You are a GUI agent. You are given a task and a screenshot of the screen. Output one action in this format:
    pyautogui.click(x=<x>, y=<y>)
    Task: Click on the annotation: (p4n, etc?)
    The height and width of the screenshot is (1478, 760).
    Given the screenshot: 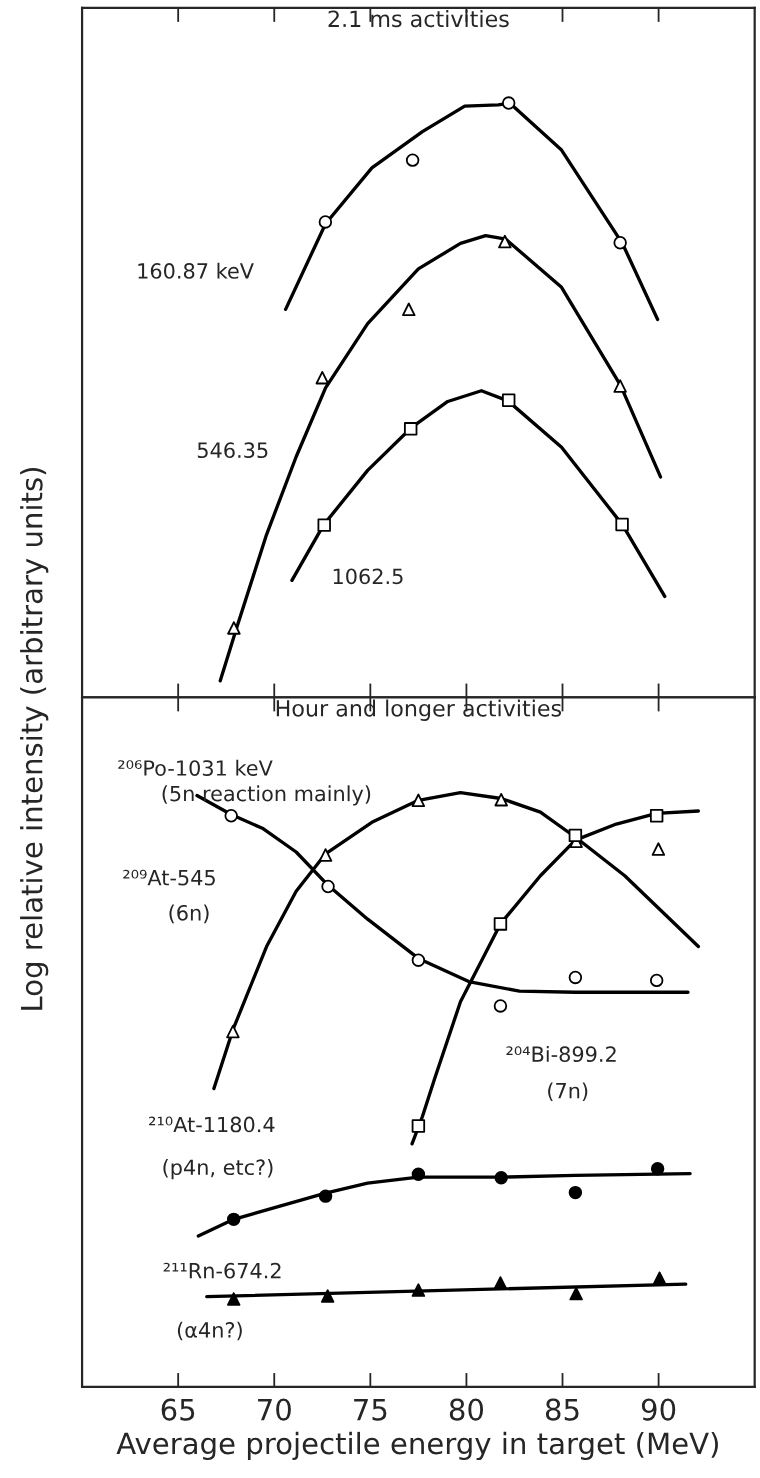 What is the action you would take?
    pyautogui.click(x=218, y=1169)
    